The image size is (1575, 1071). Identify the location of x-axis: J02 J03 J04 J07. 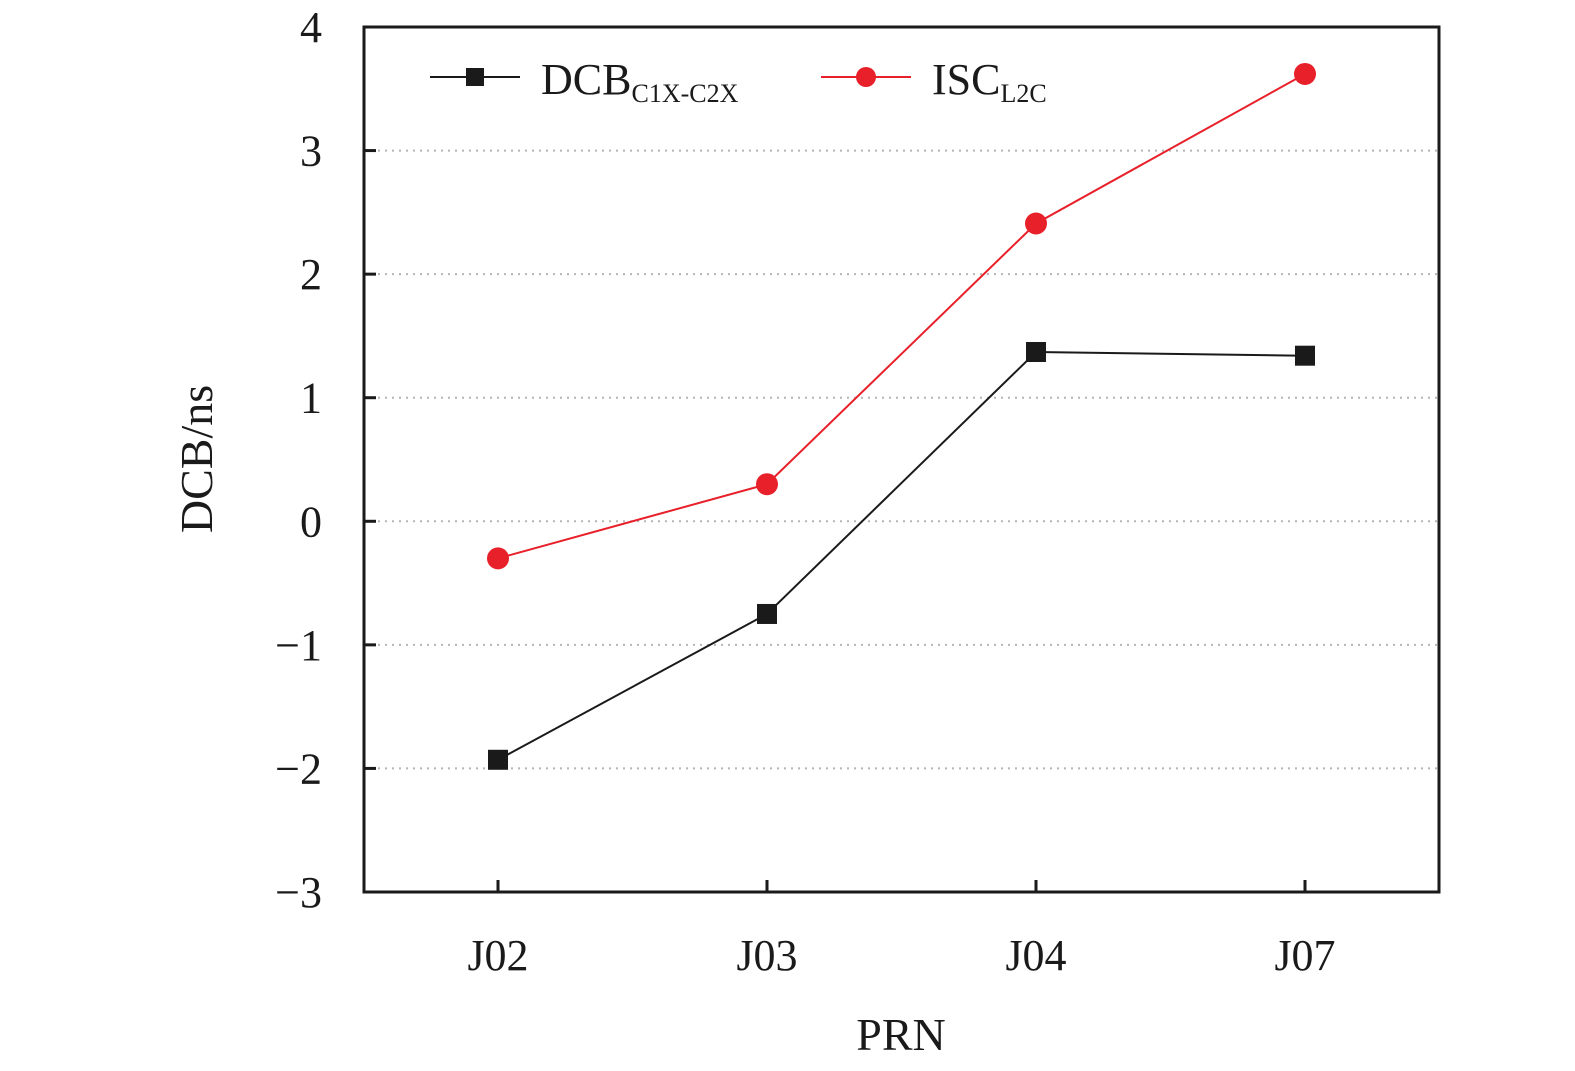
(901, 930).